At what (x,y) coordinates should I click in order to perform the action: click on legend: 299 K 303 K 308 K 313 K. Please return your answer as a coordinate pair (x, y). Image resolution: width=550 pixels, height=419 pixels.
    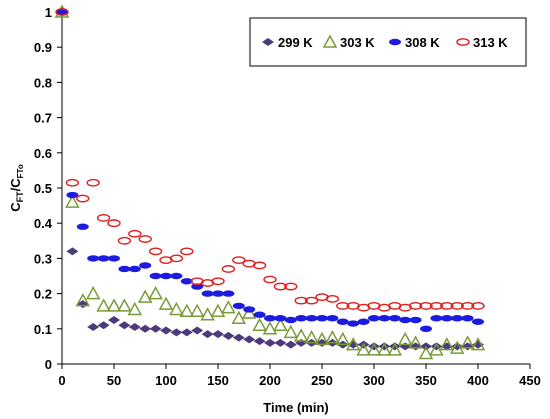
    Looking at the image, I should click on (388, 42).